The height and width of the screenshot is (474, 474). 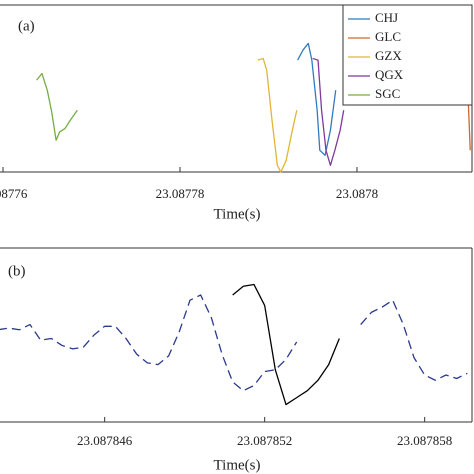 I want to click on x-tick-label: 23.08778, so click(x=180, y=193).